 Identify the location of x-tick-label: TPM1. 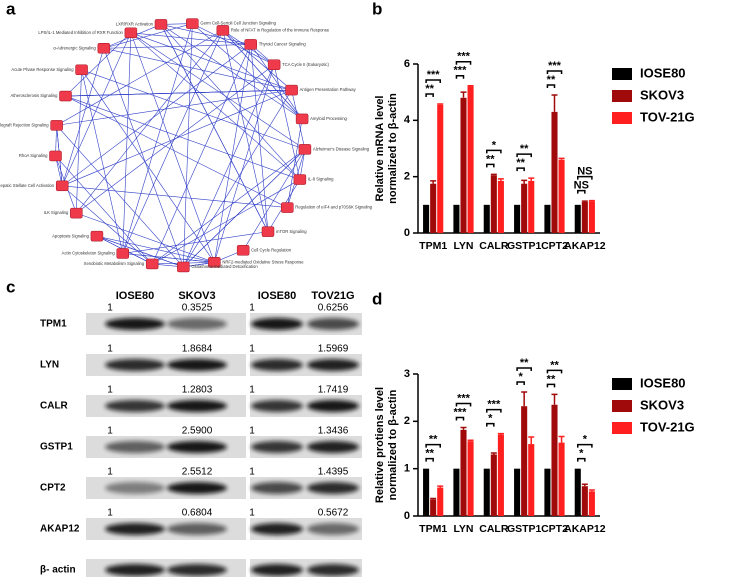
(433, 246).